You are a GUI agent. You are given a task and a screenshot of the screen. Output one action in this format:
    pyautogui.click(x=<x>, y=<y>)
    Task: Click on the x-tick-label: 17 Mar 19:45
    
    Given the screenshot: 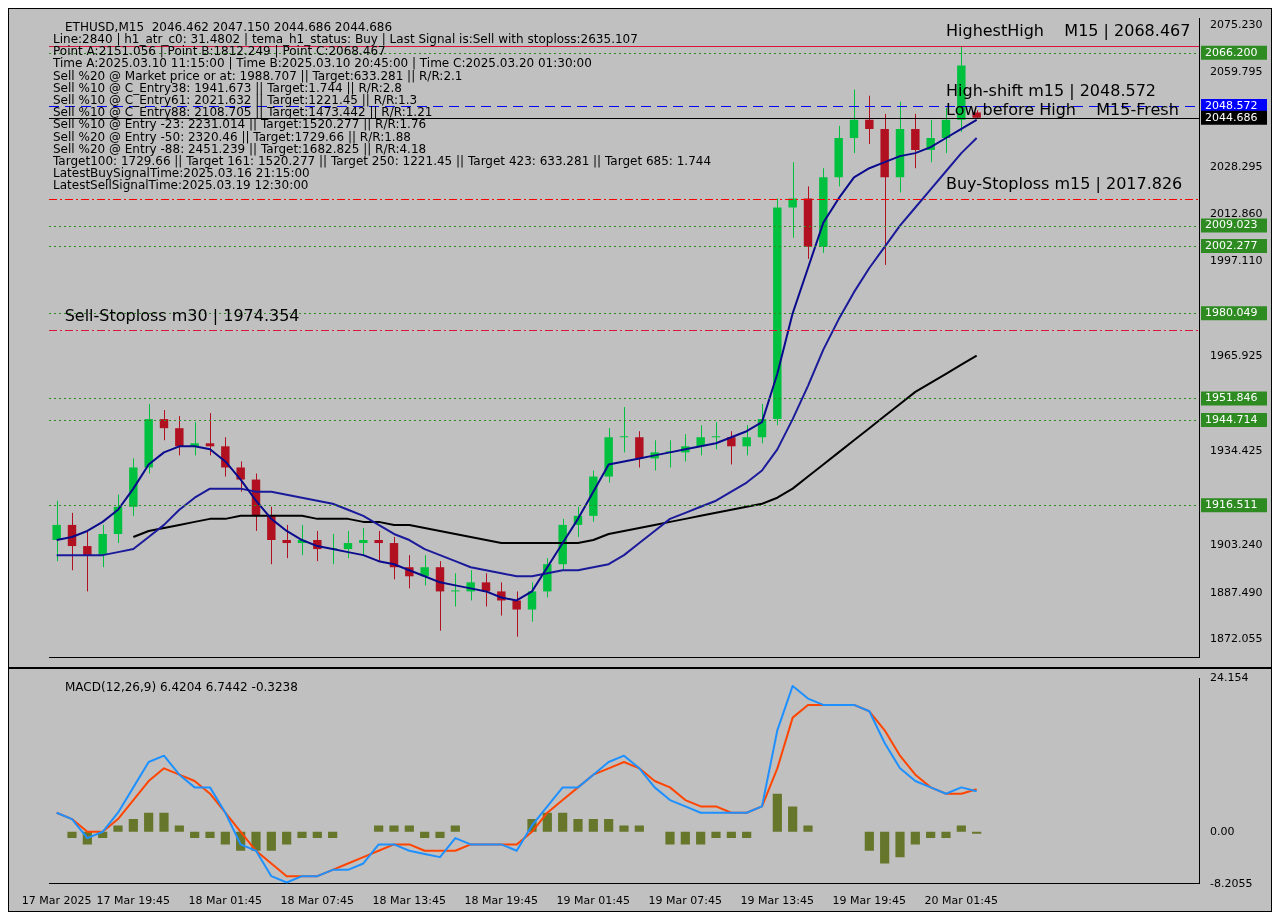 What is the action you would take?
    pyautogui.click(x=133, y=901)
    